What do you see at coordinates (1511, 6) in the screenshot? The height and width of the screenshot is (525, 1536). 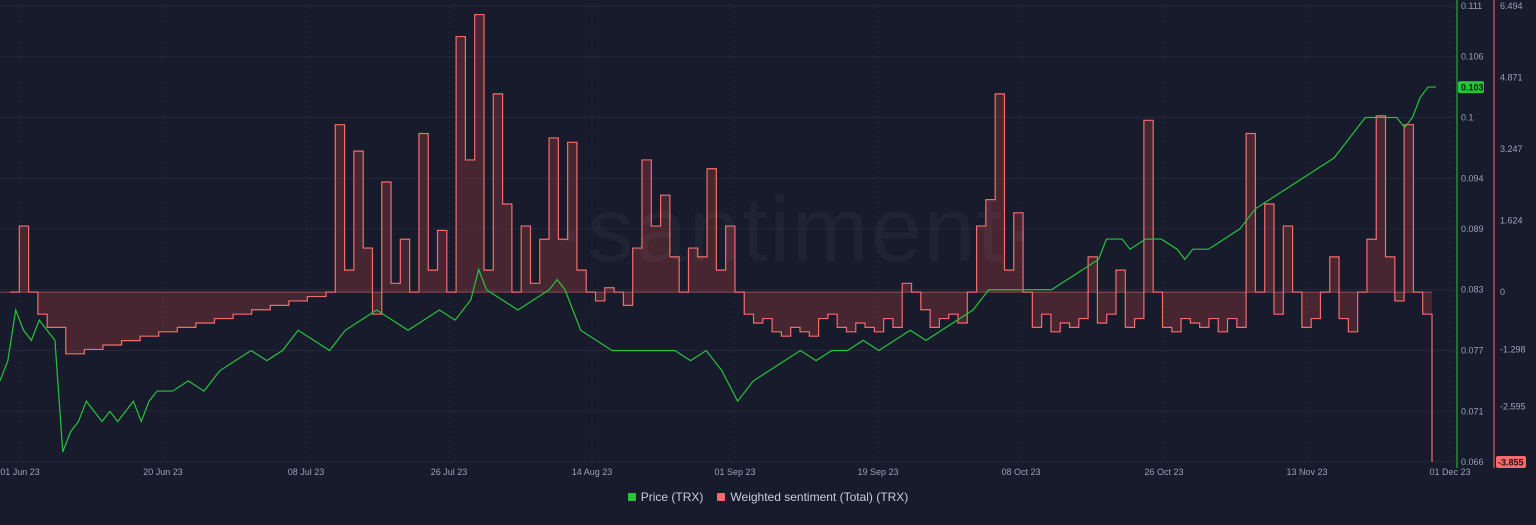 I see `sentiment-tick-label: 6.494` at bounding box center [1511, 6].